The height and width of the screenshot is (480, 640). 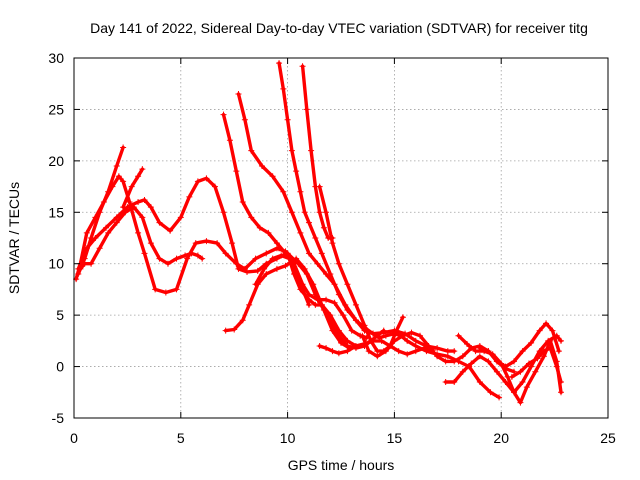 I want to click on series-sat-m, so click(x=282, y=280).